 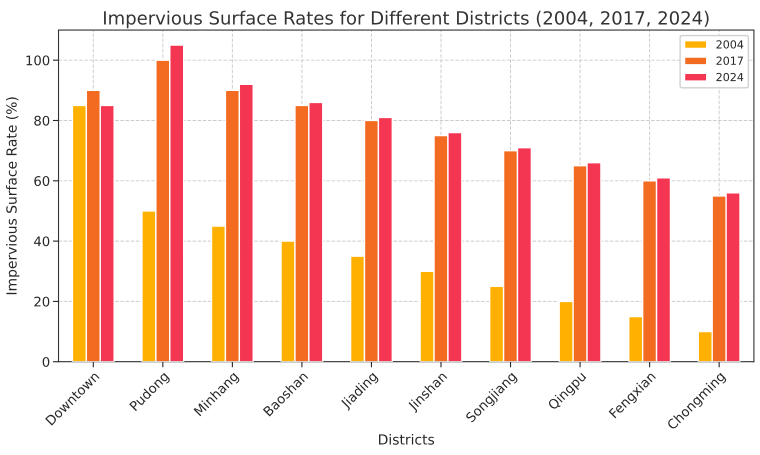 I want to click on y-tick-label: 20, so click(x=42, y=301).